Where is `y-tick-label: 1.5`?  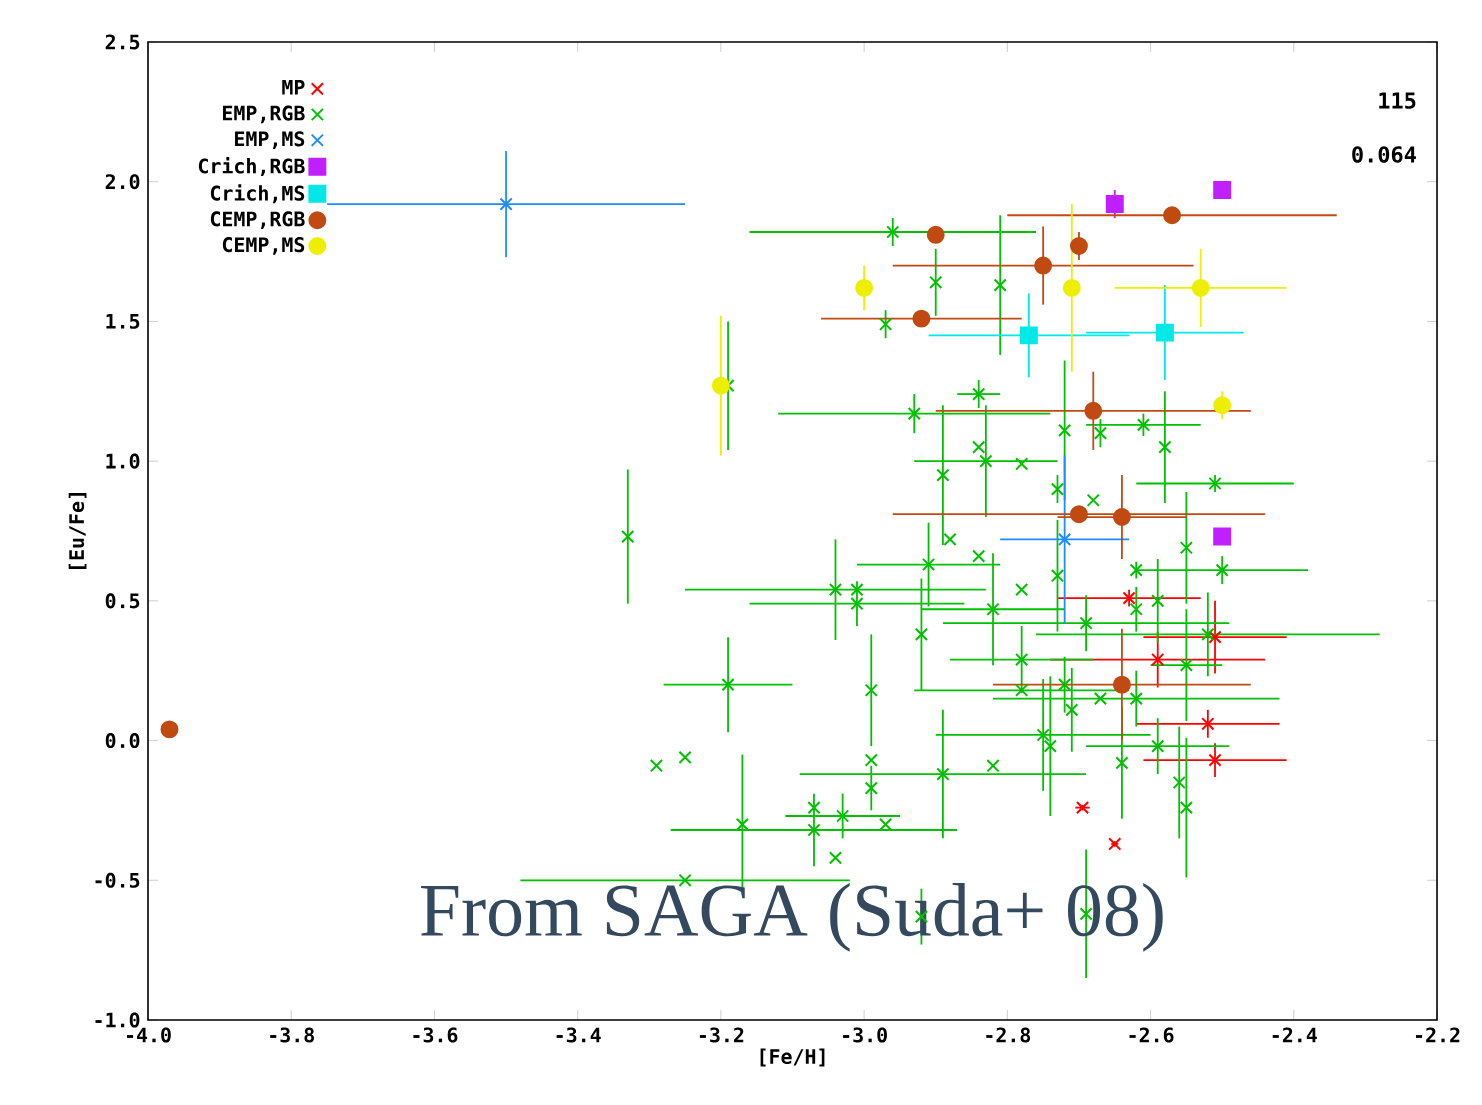 y-tick-label: 1.5 is located at coordinates (123, 321).